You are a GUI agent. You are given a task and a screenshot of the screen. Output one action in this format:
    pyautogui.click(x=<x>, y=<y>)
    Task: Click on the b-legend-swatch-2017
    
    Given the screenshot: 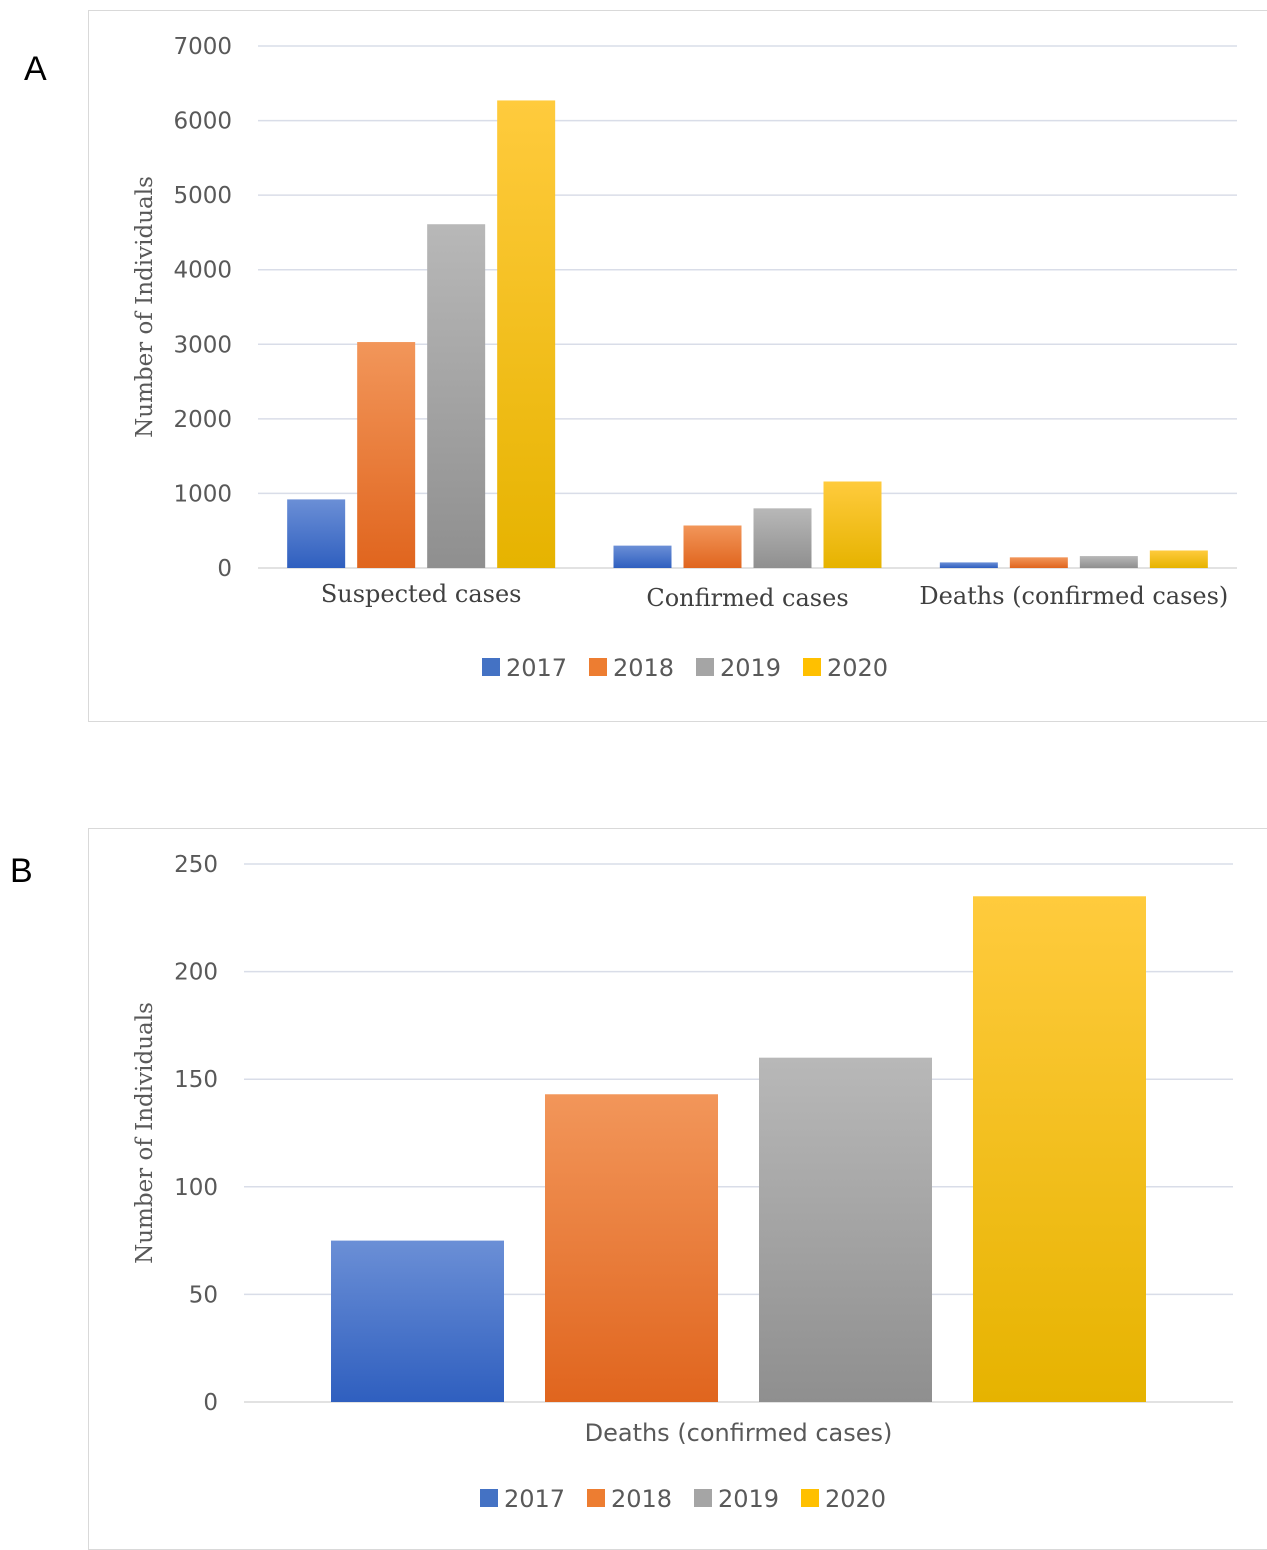 What is the action you would take?
    pyautogui.click(x=489, y=1498)
    